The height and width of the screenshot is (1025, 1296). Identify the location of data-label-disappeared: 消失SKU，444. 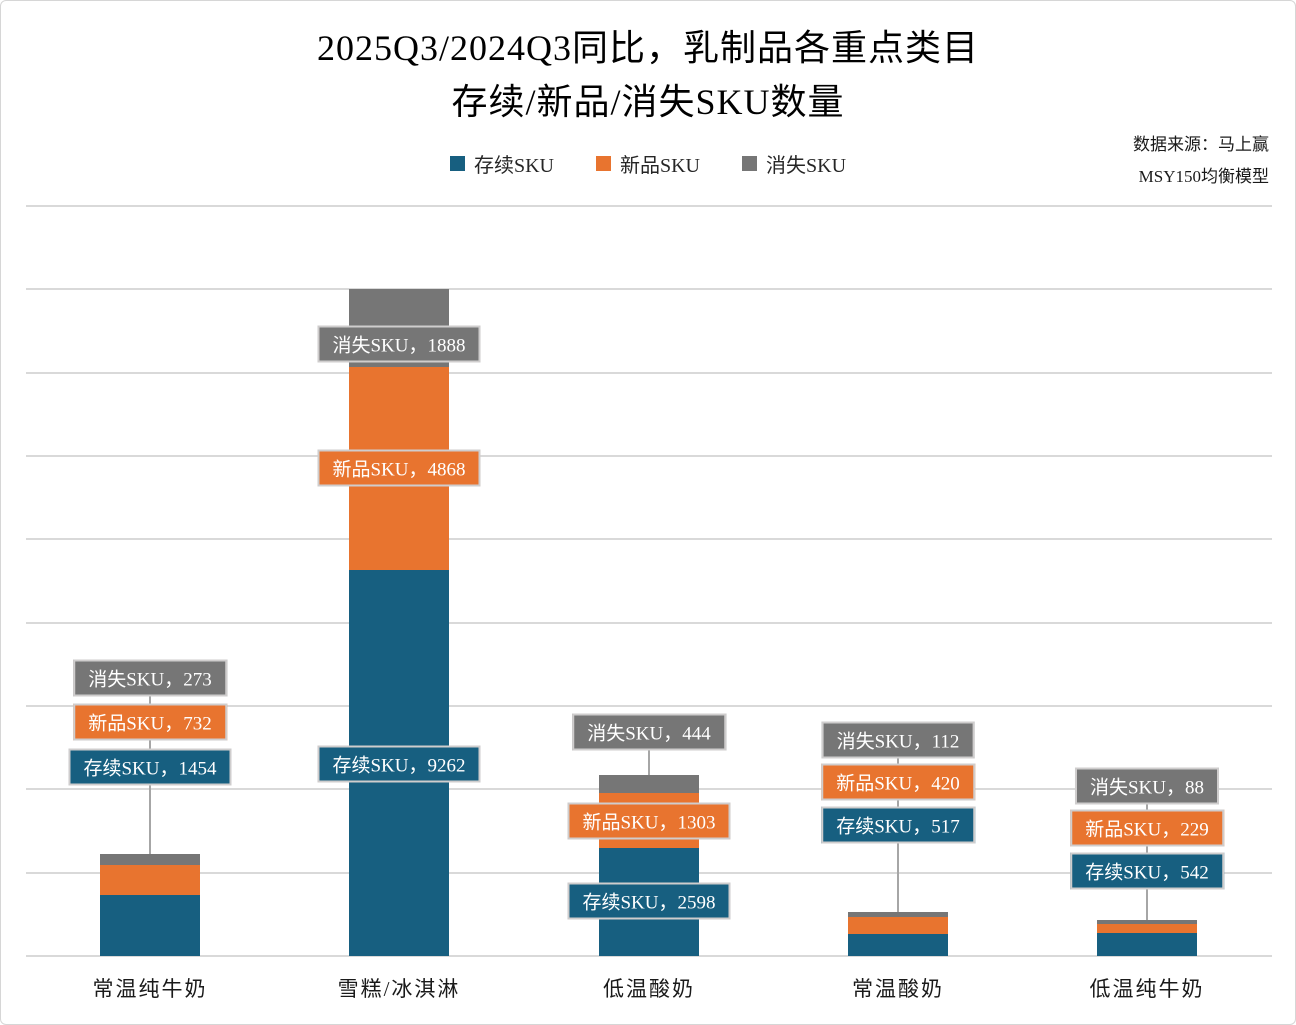
(649, 732).